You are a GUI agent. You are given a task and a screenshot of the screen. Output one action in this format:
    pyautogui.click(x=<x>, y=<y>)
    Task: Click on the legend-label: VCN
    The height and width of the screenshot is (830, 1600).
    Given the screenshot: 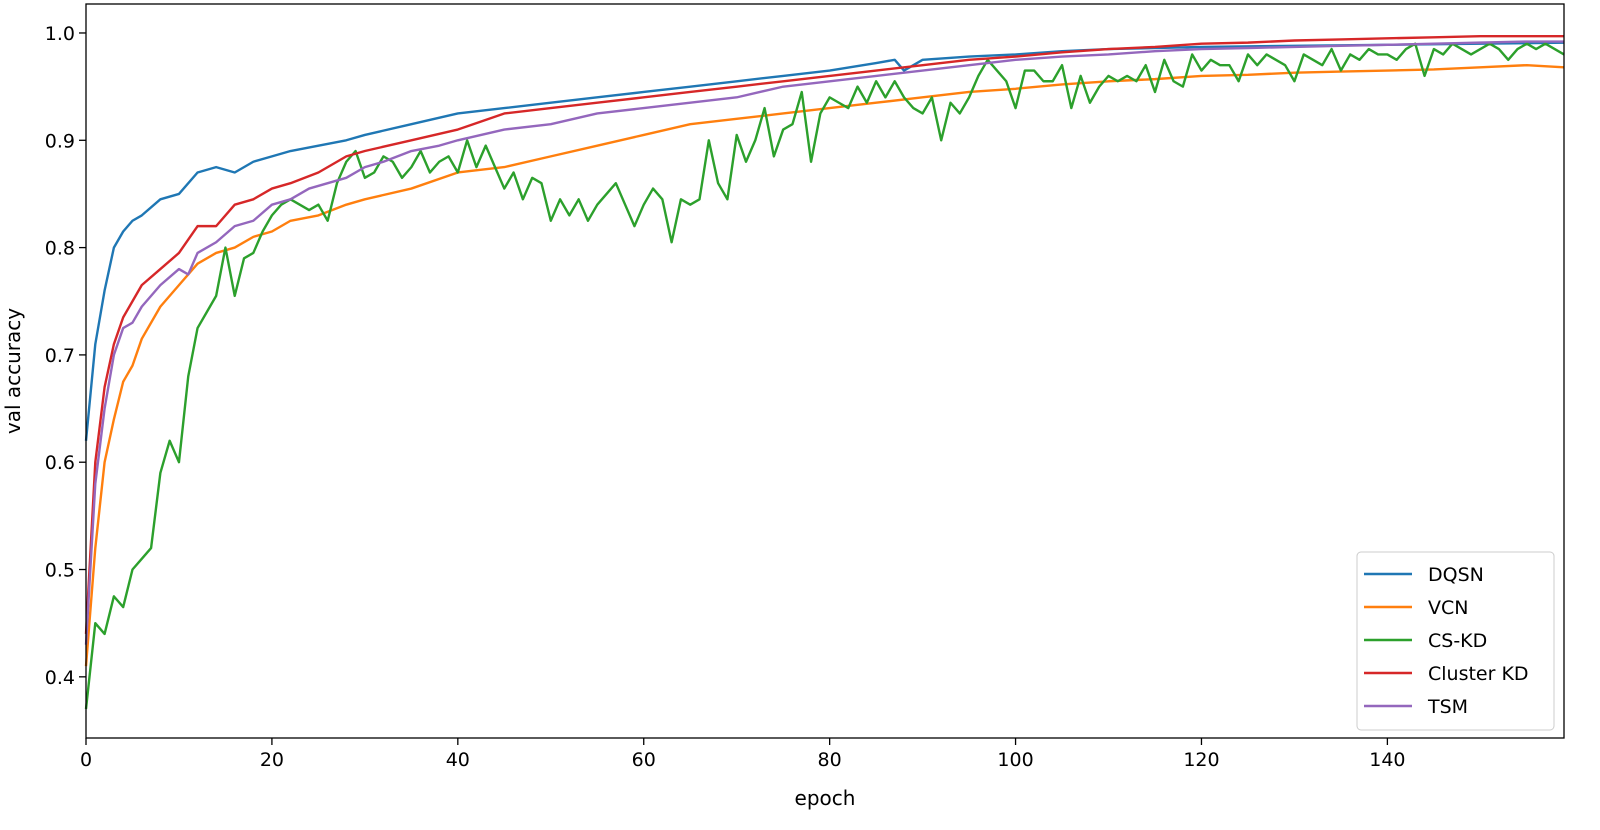 What is the action you would take?
    pyautogui.click(x=1448, y=608)
    